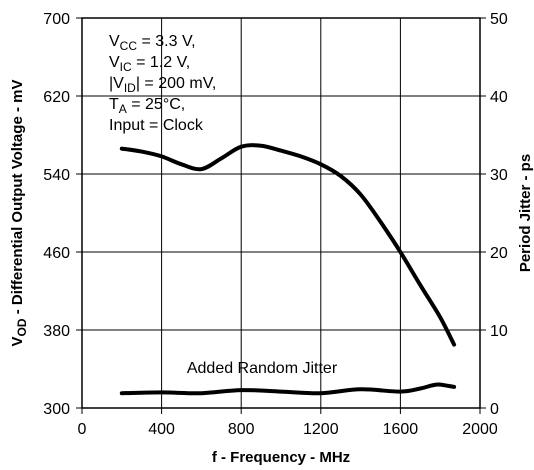  What do you see at coordinates (56, 331) in the screenshot?
I see `y-left-tick-label: 380` at bounding box center [56, 331].